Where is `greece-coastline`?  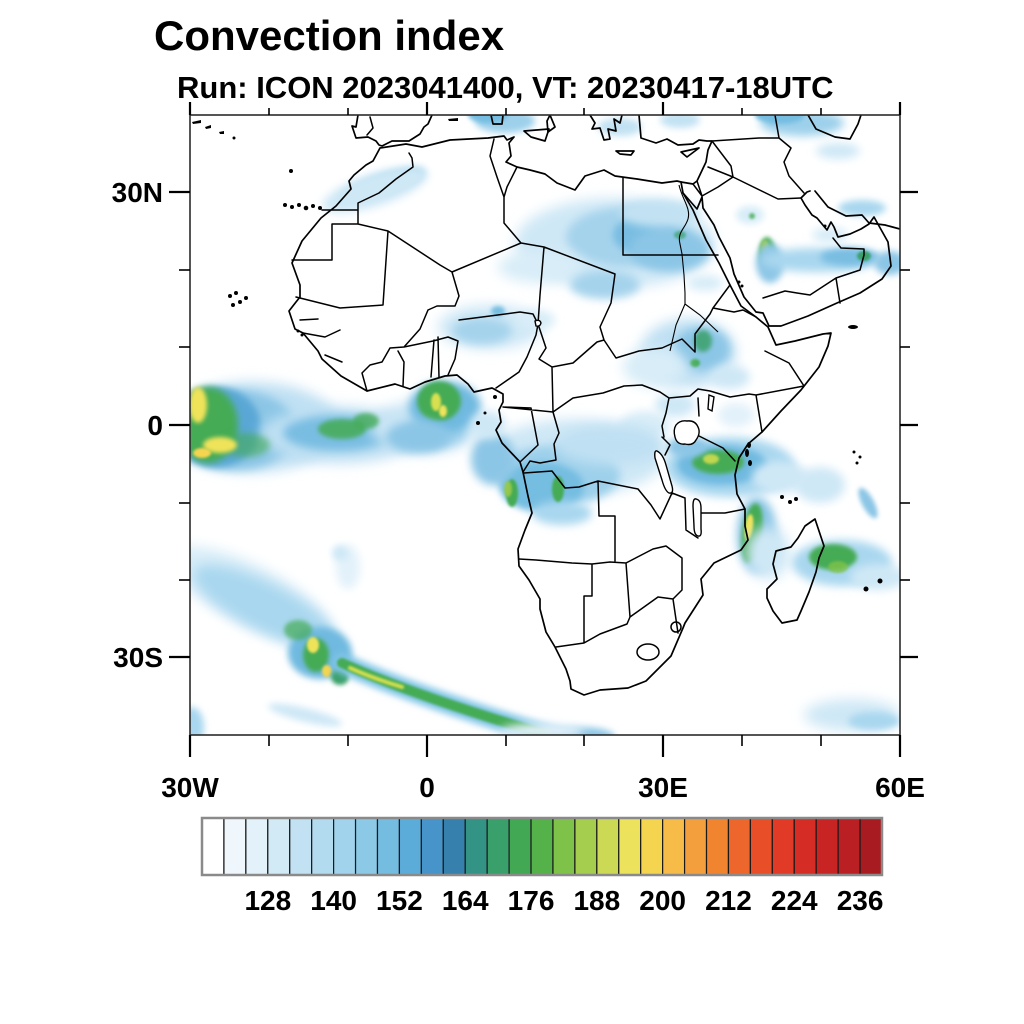 greece-coastline is located at coordinates (606, 128).